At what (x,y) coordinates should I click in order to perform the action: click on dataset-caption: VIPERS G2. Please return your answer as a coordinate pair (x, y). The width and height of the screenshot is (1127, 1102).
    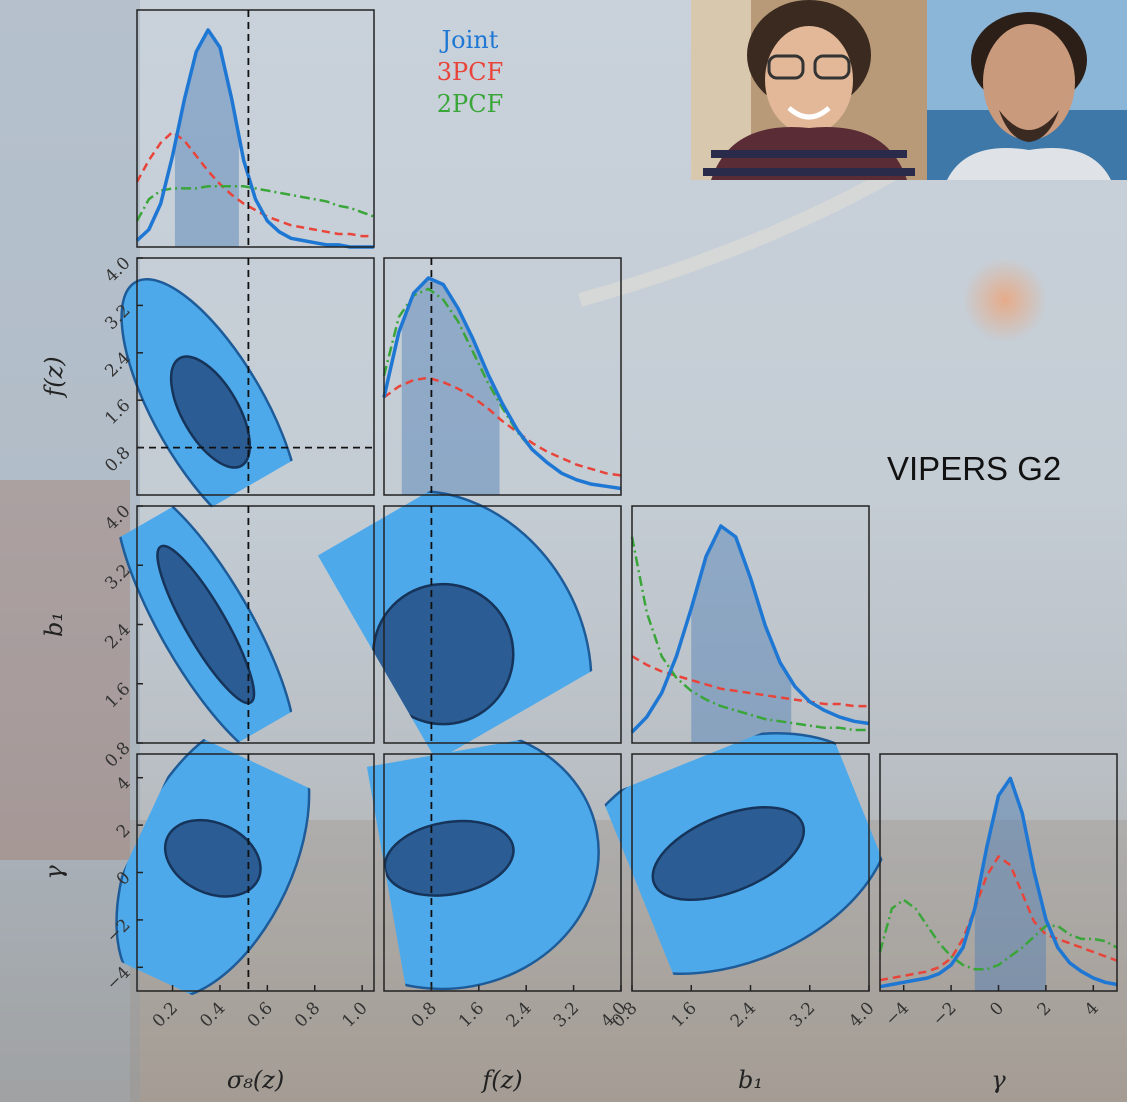
    Looking at the image, I should click on (974, 468).